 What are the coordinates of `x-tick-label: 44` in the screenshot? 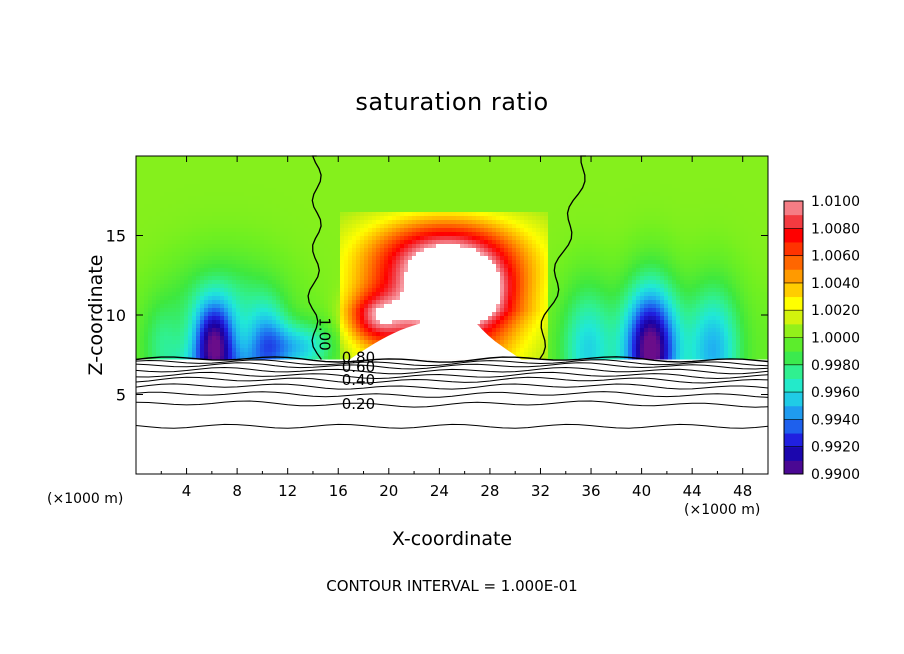 It's located at (692, 491).